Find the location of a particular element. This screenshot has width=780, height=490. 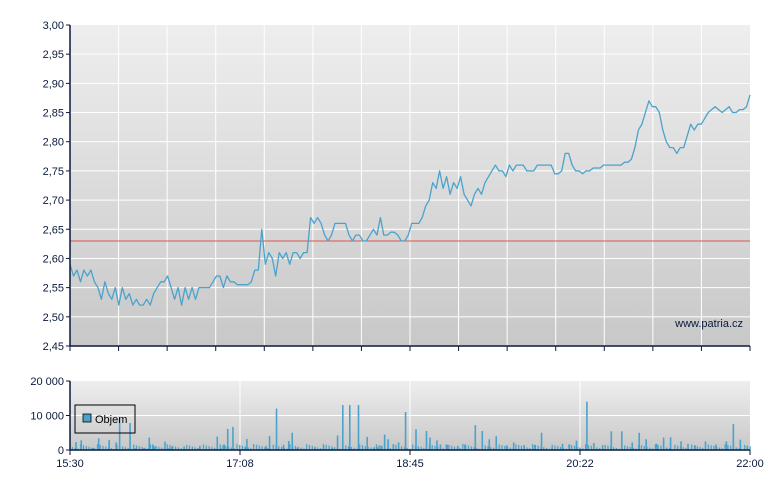

volume-y-axis: 20 000 10 000 0 is located at coordinates (50, 416).